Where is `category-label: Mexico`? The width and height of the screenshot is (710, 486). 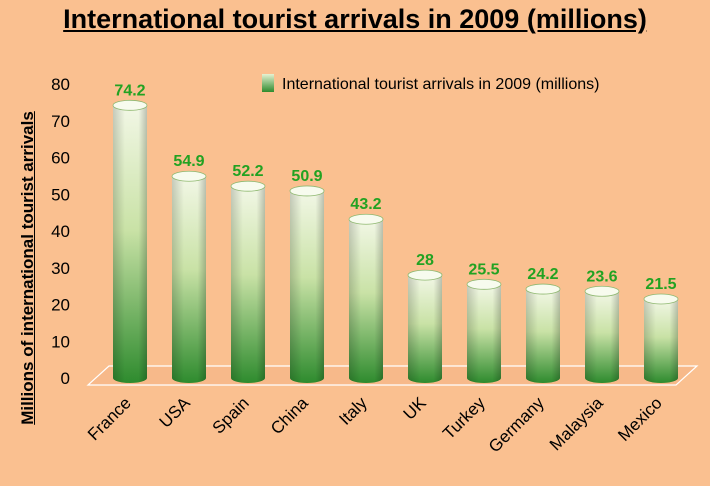
category-label: Mexico is located at coordinates (640, 419).